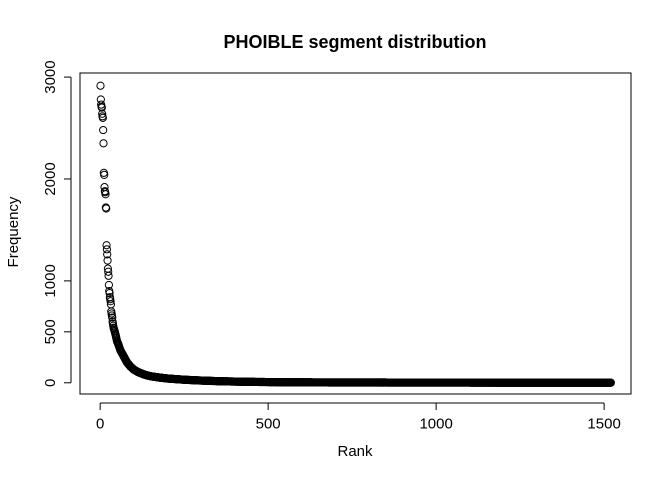 The height and width of the screenshot is (480, 672). I want to click on y-axis: 0 500 1000 2000 3000, so click(57, 223).